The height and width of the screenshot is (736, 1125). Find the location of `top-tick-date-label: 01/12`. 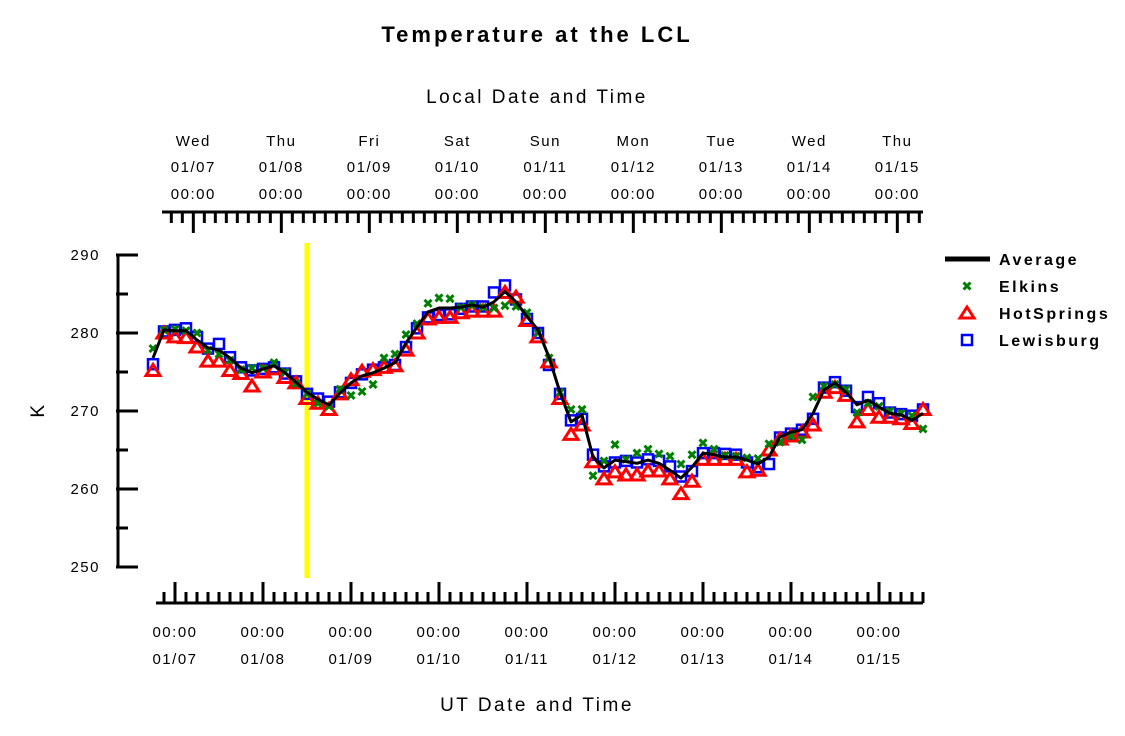

top-tick-date-label: 01/12 is located at coordinates (633, 167).